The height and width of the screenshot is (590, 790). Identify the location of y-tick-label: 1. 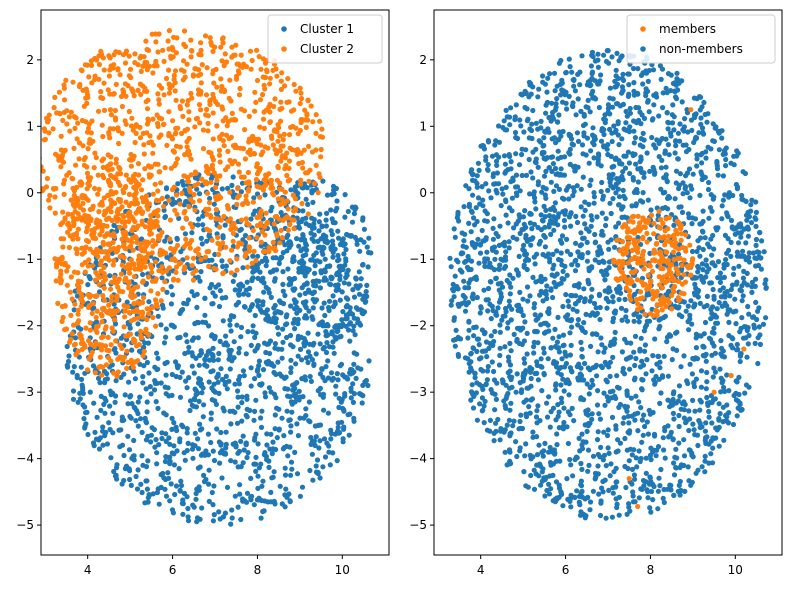
(30, 126).